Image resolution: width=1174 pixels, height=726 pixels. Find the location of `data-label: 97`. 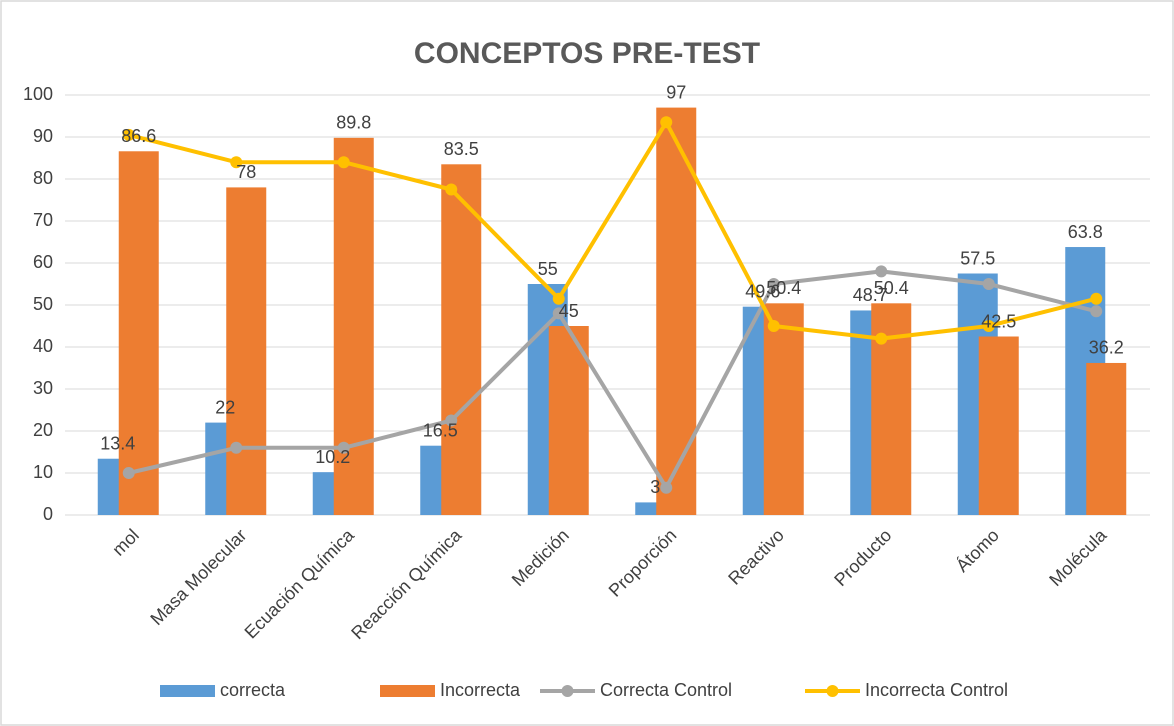

data-label: 97 is located at coordinates (676, 92).